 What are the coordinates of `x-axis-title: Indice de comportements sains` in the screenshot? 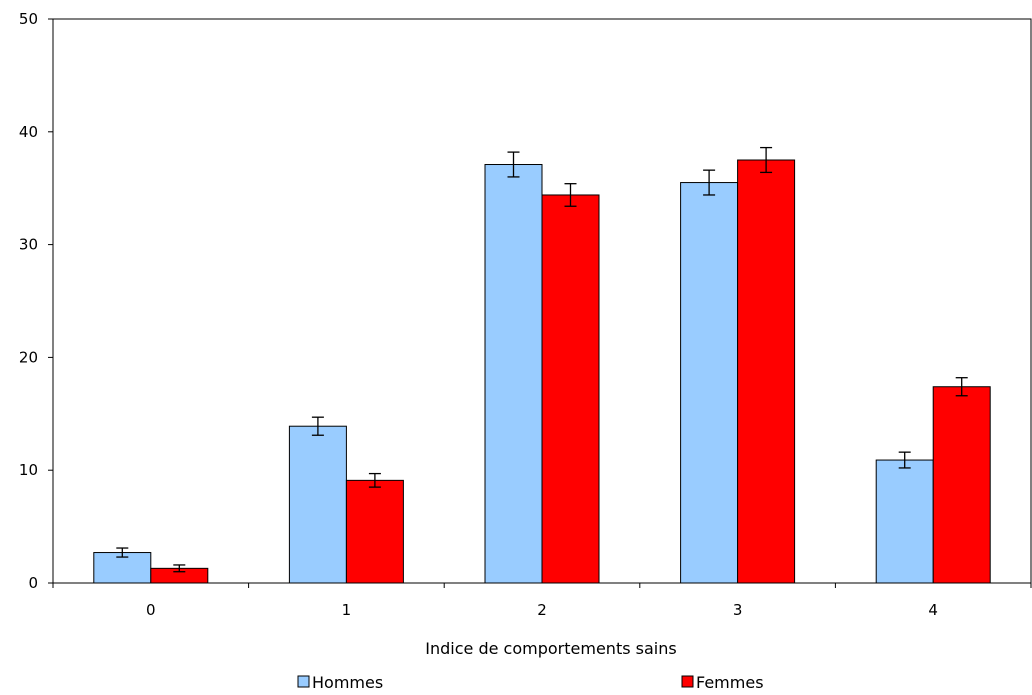 It's located at (550, 648).